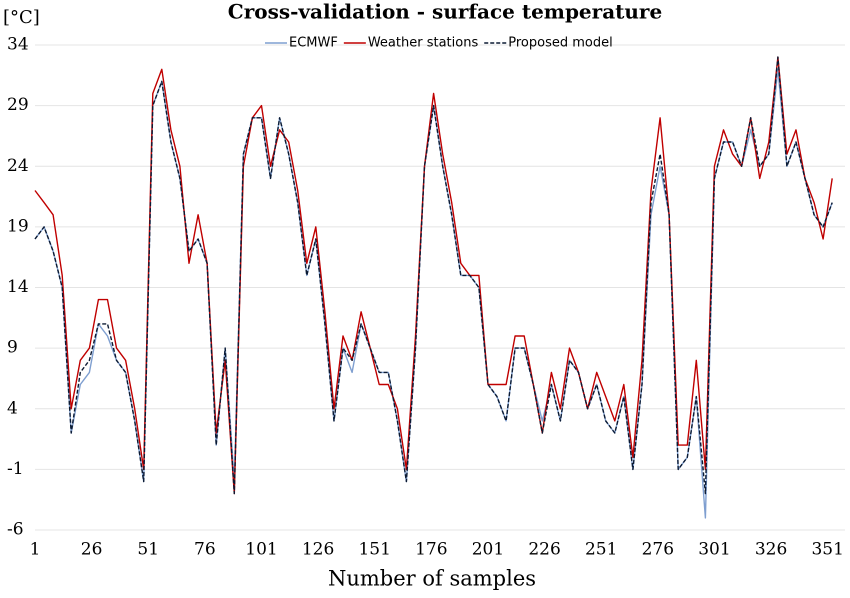  I want to click on chart-title: Cross-validation - surface temperature, so click(445, 12).